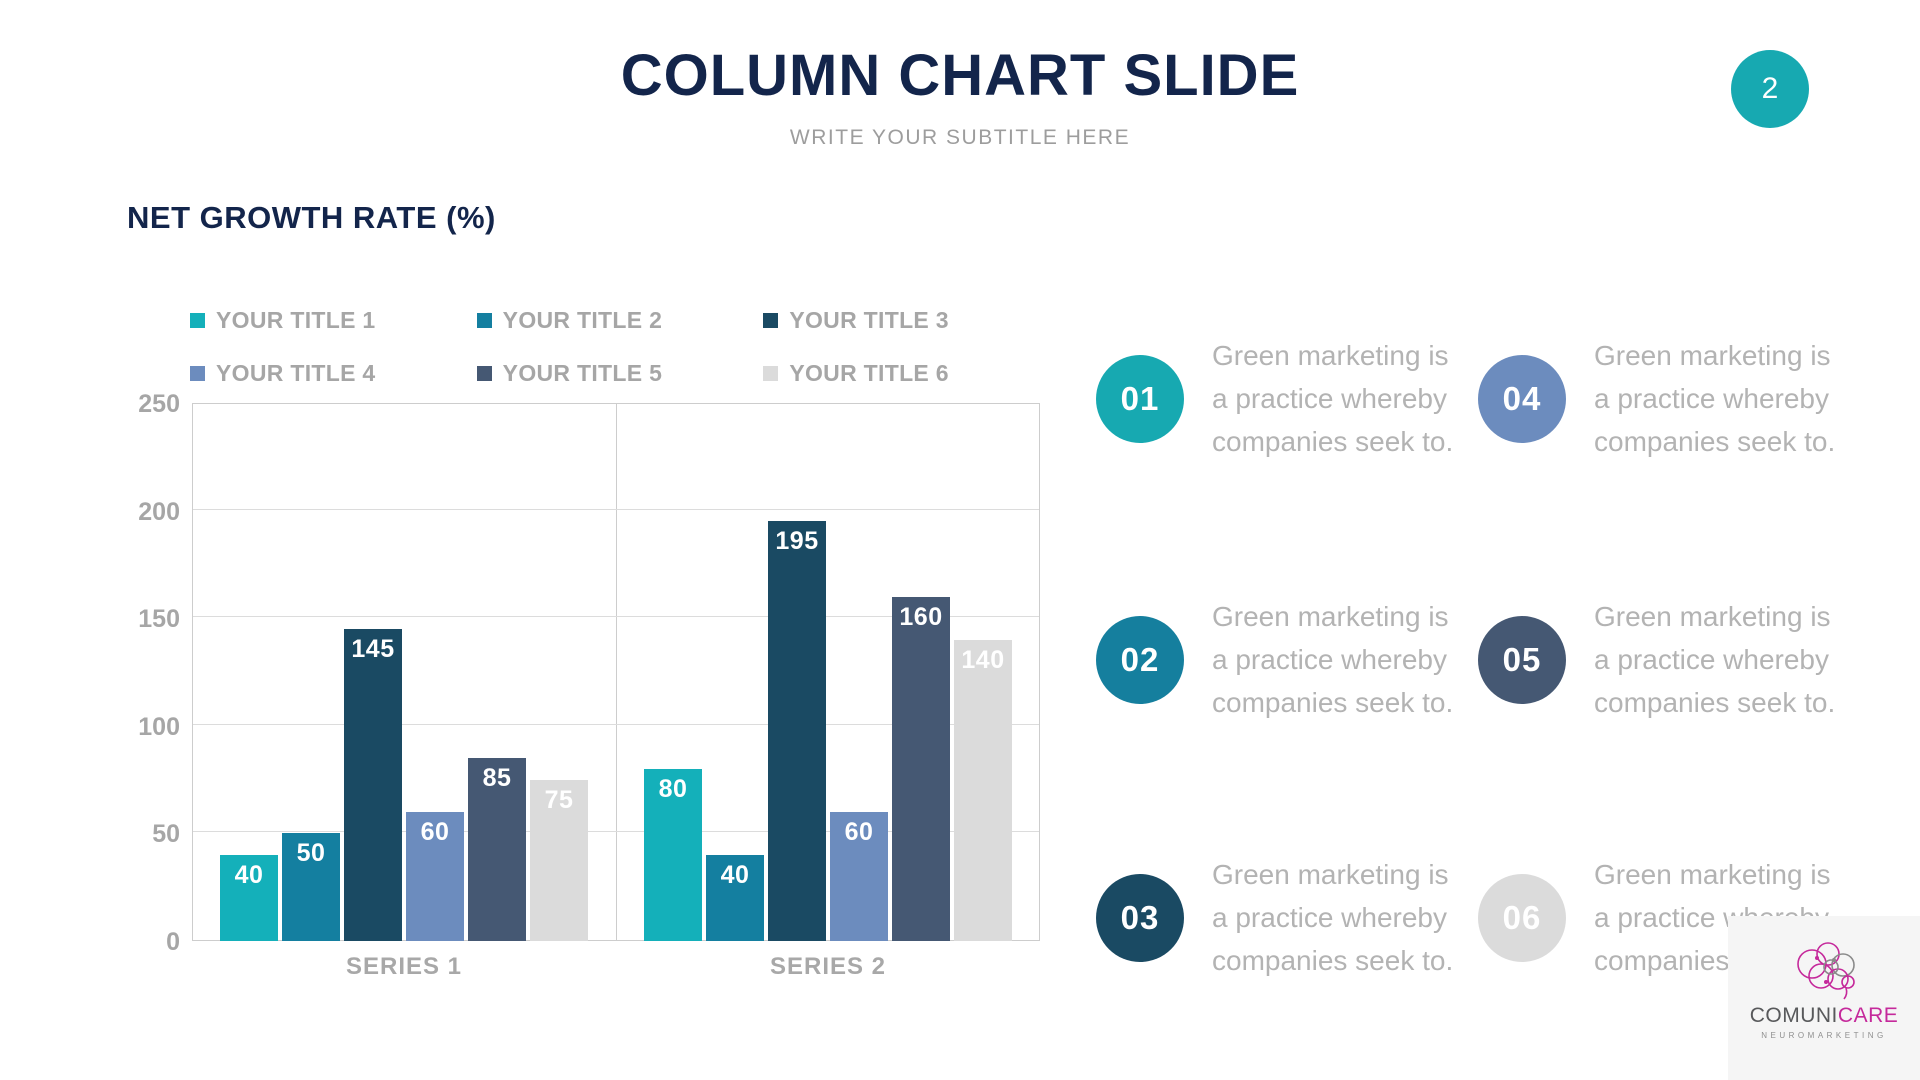 This screenshot has height=1080, width=1920. I want to click on chart-title: NET GROWTH RATE (%), so click(311, 217).